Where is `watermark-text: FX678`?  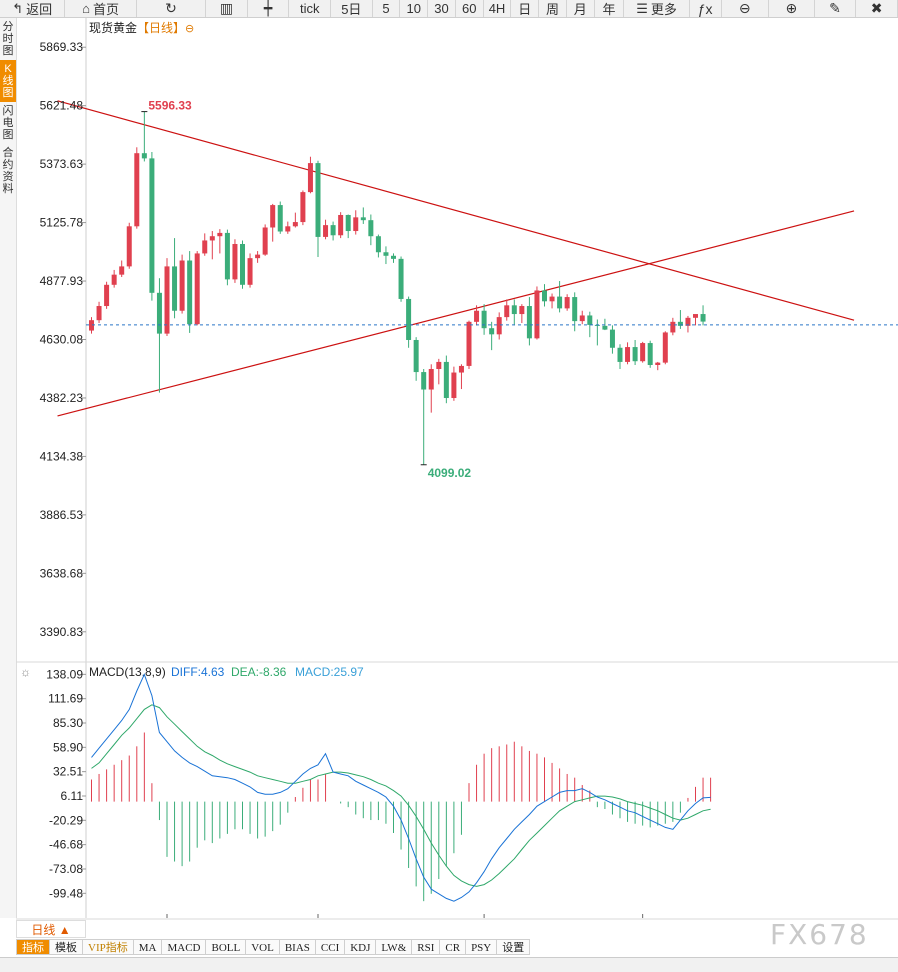
watermark-text: FX678 is located at coordinates (819, 934).